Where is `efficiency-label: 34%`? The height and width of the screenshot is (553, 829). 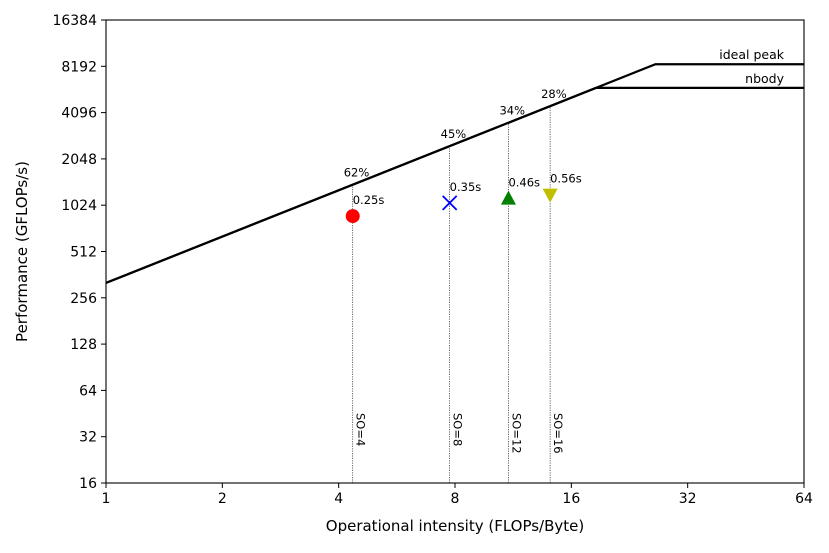
efficiency-label: 34% is located at coordinates (512, 111).